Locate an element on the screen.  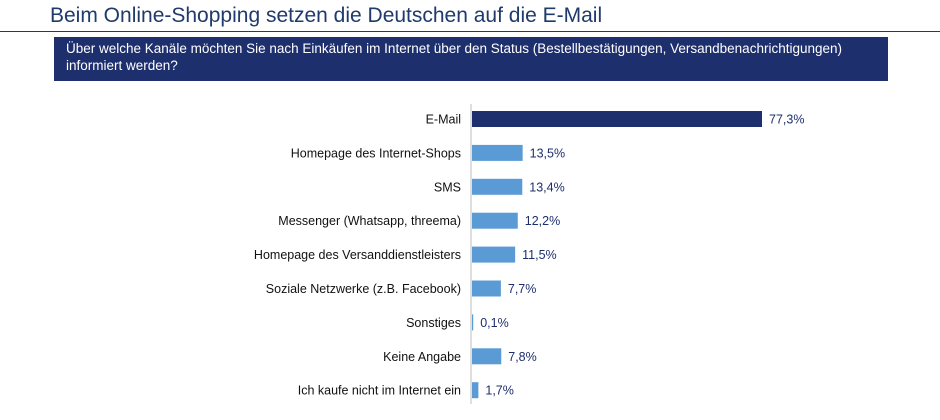
category-label: E-Mail is located at coordinates (443, 120).